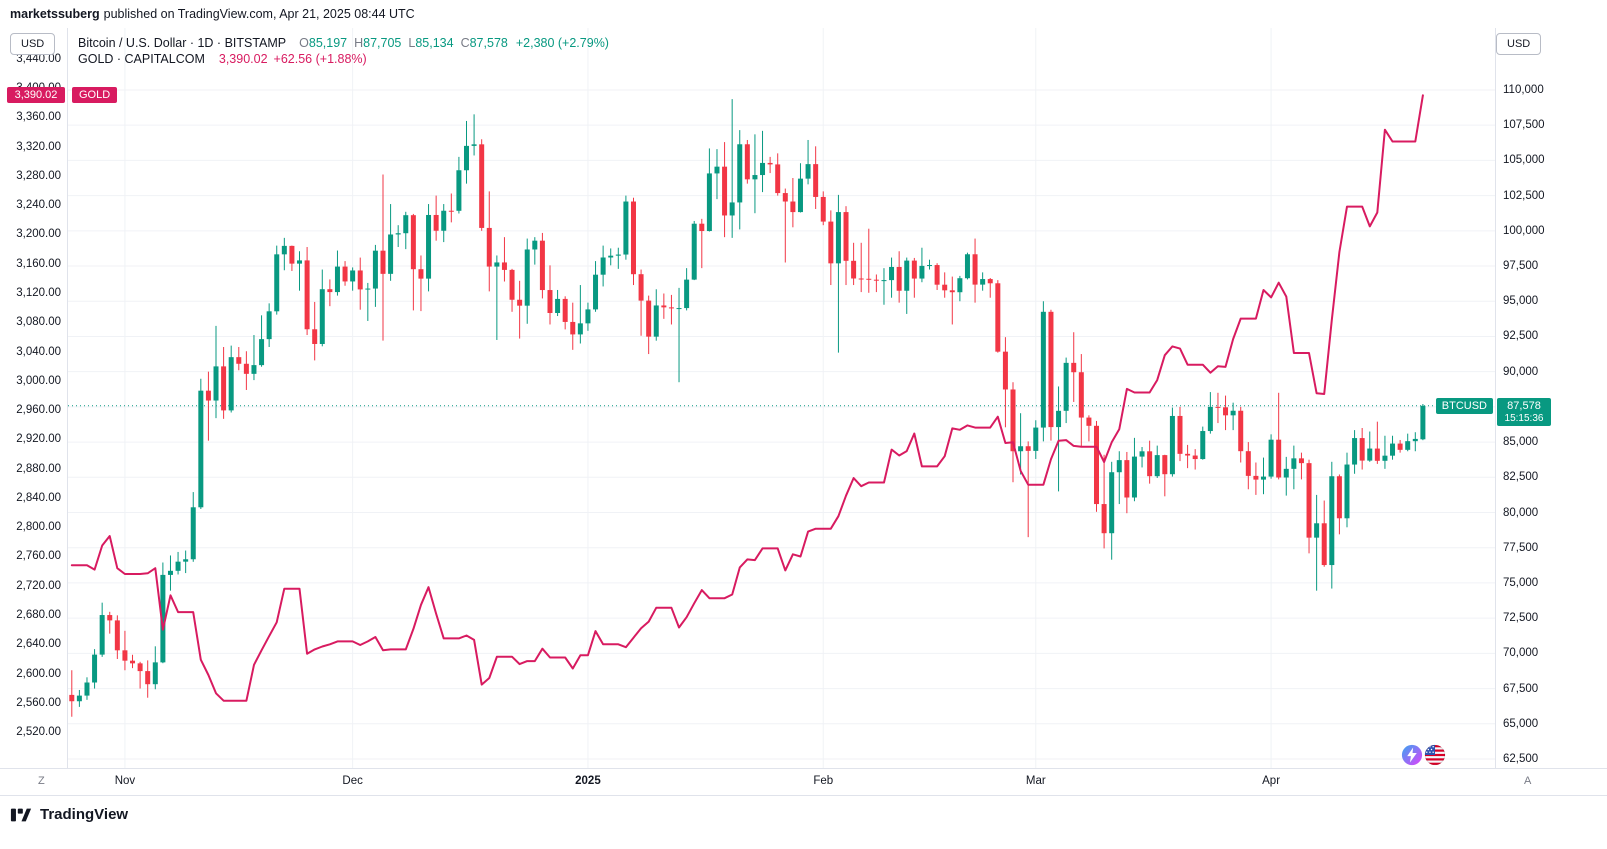 Image resolution: width=1607 pixels, height=849 pixels. Describe the element at coordinates (38, 585) in the screenshot. I see `left-axis-tick-label: 2,720.00` at that location.